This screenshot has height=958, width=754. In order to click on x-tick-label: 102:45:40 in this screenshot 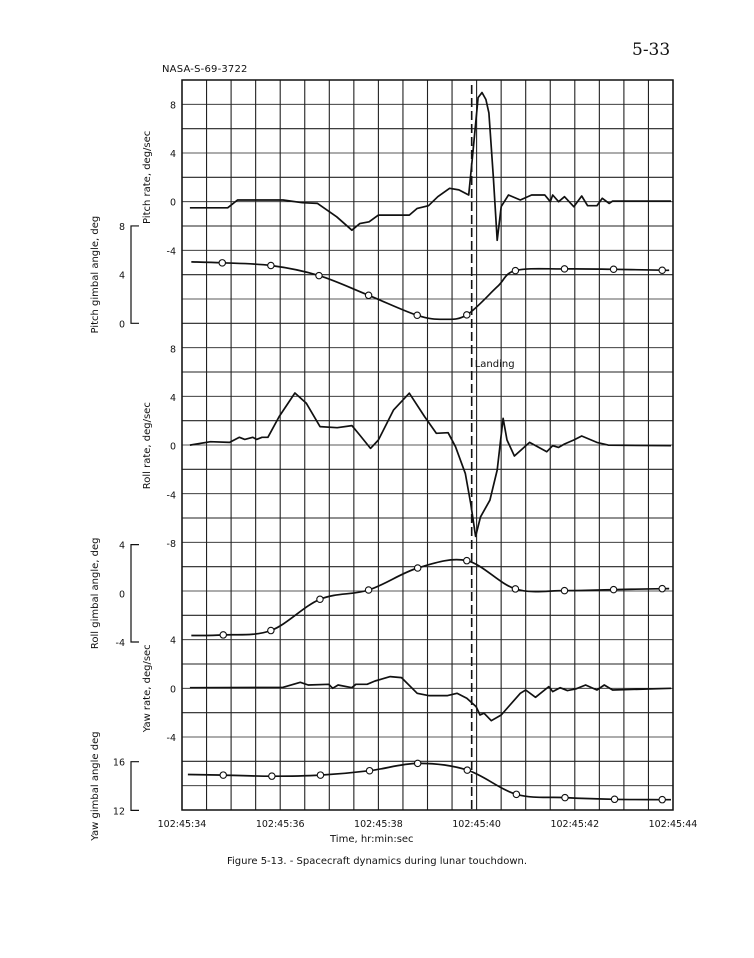, I will do `click(476, 824)`.